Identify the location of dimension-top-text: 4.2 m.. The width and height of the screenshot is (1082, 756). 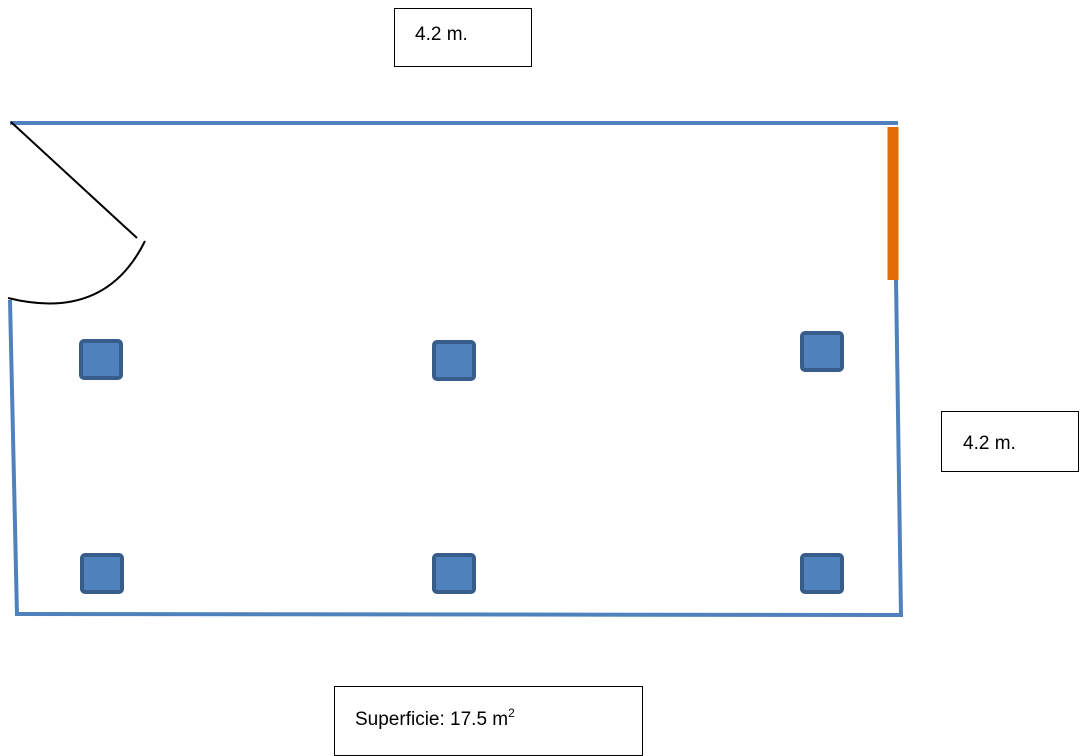
(441, 34).